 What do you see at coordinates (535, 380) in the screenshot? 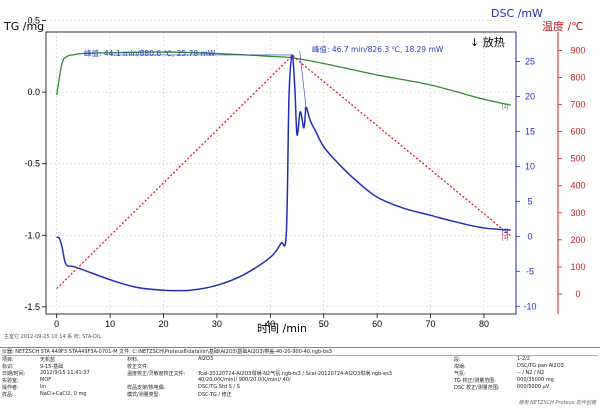
I see `info-value: 000/35000 mg` at bounding box center [535, 380].